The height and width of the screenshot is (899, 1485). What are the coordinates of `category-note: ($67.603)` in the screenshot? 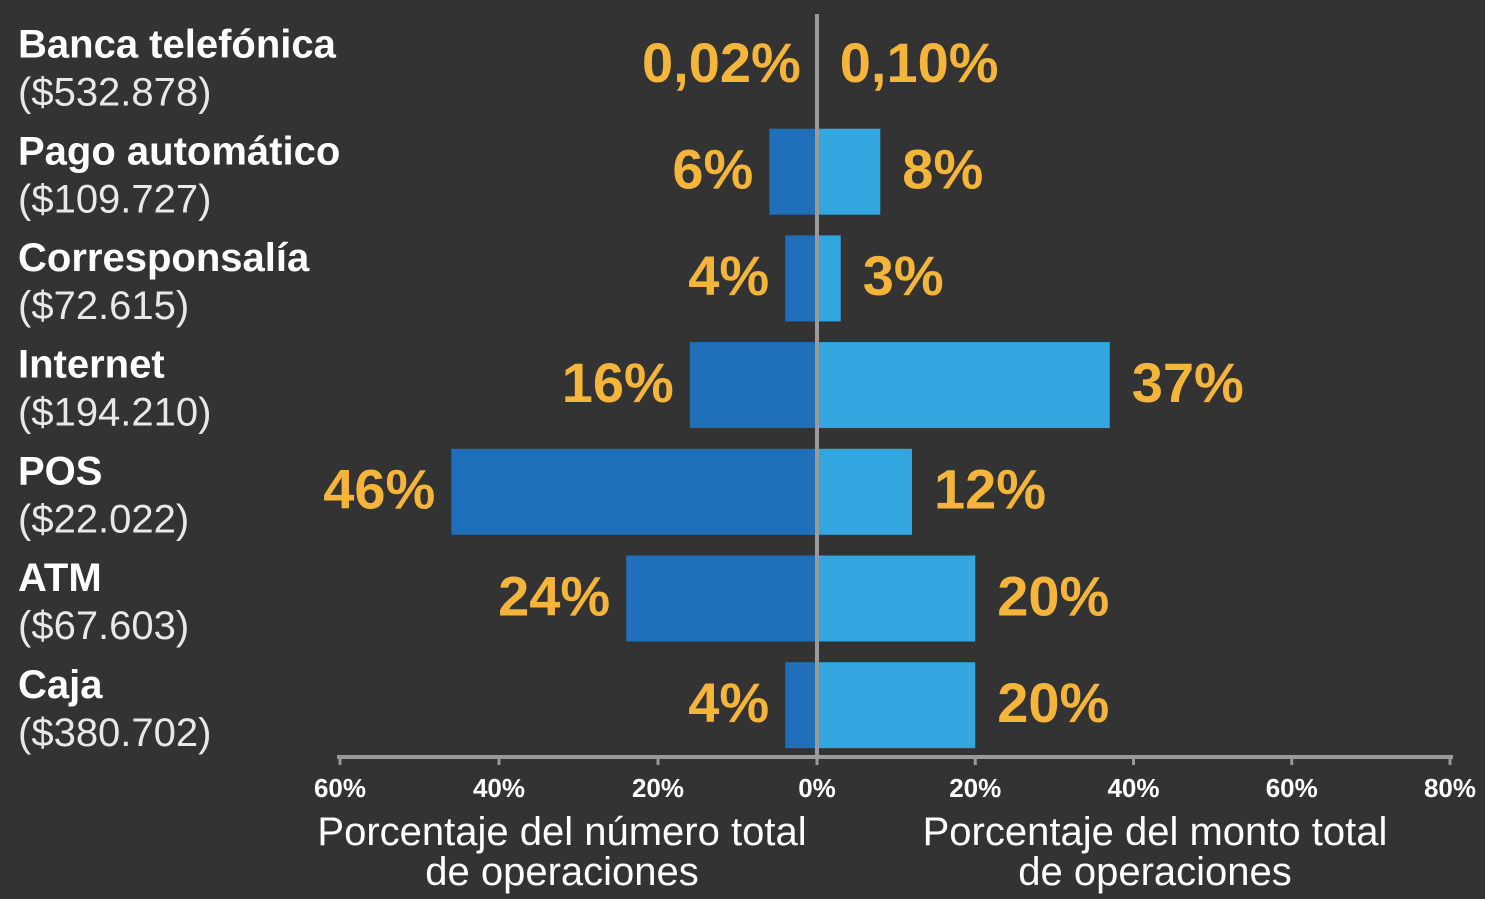 It's located at (103, 626).